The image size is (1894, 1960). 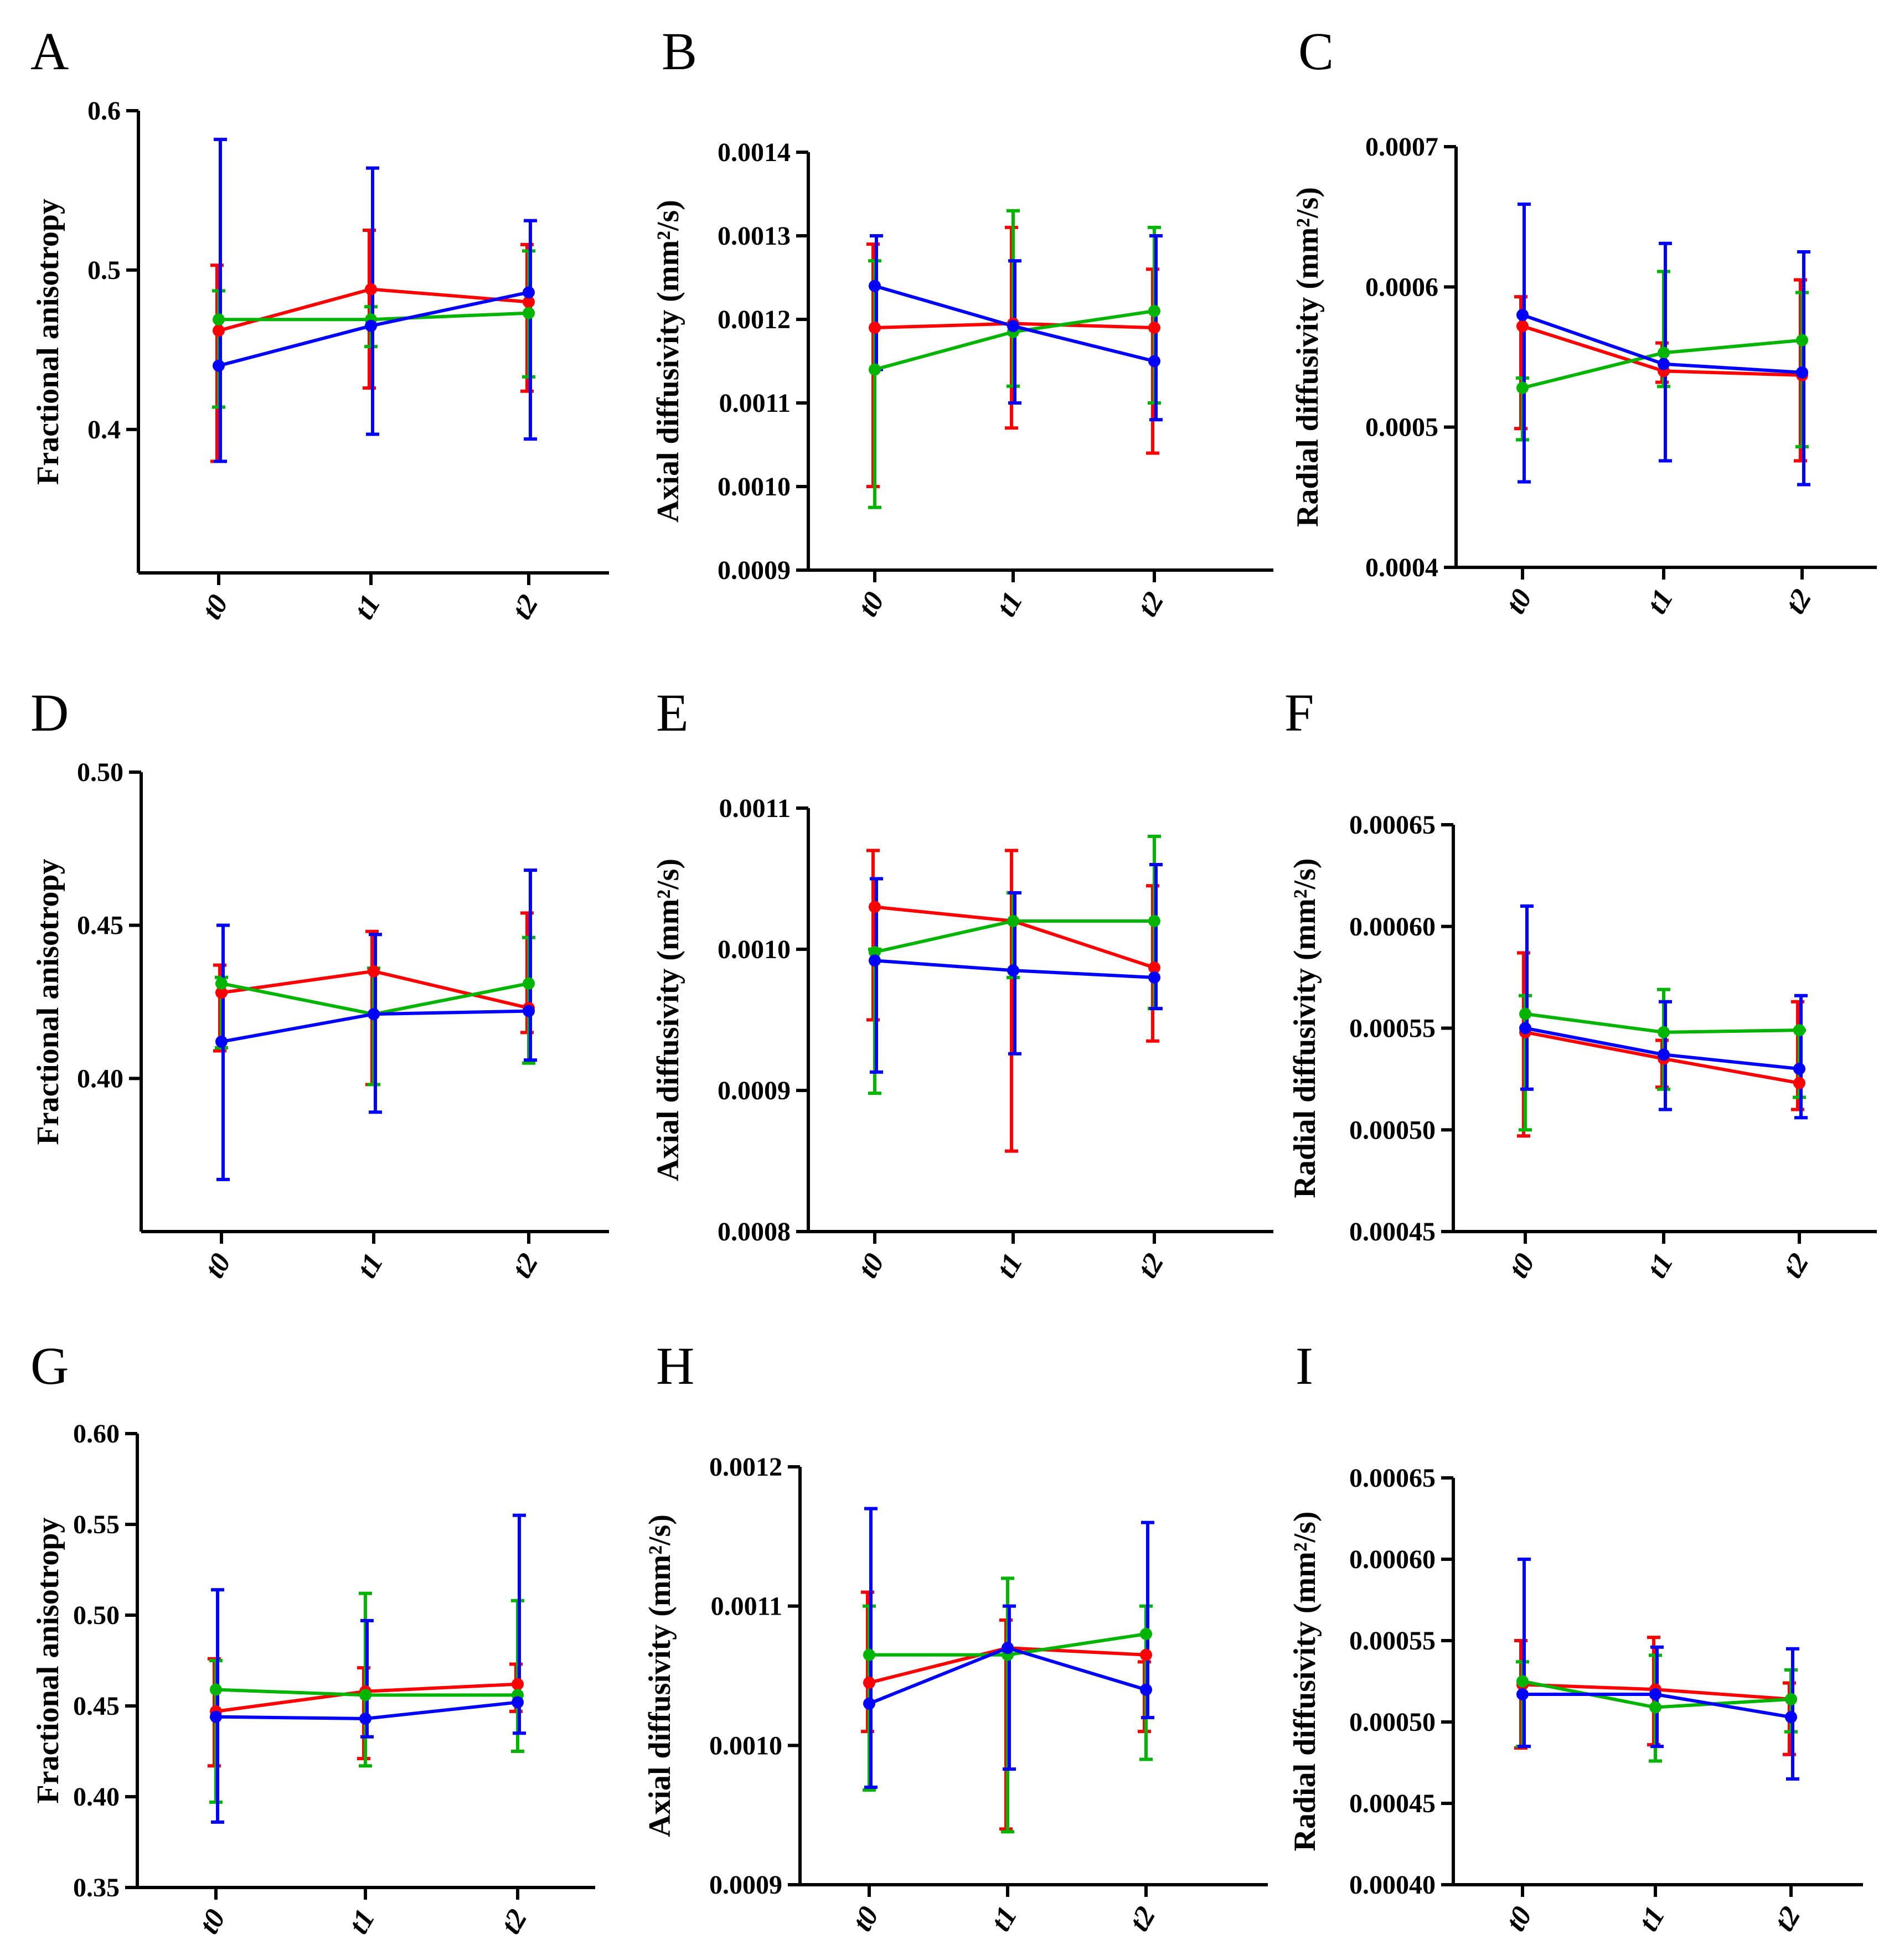 I want to click on panel-letter: G, so click(x=49, y=1365).